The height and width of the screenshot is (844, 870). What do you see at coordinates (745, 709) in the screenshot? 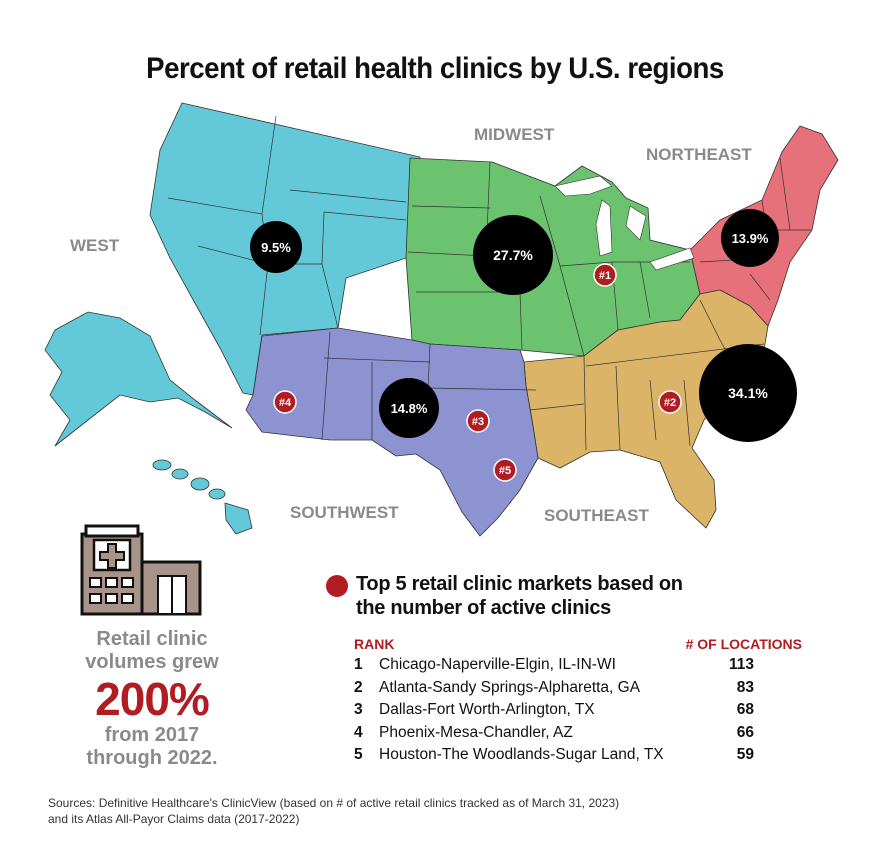
I see `market-count: 68` at bounding box center [745, 709].